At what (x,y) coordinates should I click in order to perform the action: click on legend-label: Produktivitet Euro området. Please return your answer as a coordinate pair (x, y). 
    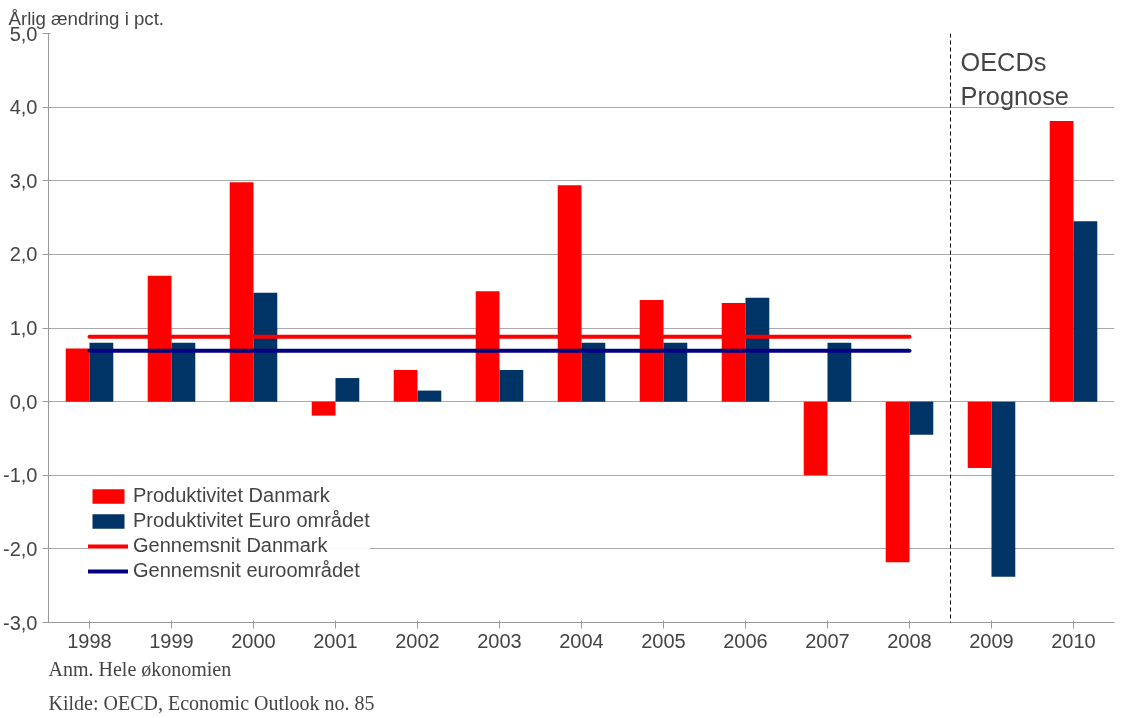
    Looking at the image, I should click on (251, 520).